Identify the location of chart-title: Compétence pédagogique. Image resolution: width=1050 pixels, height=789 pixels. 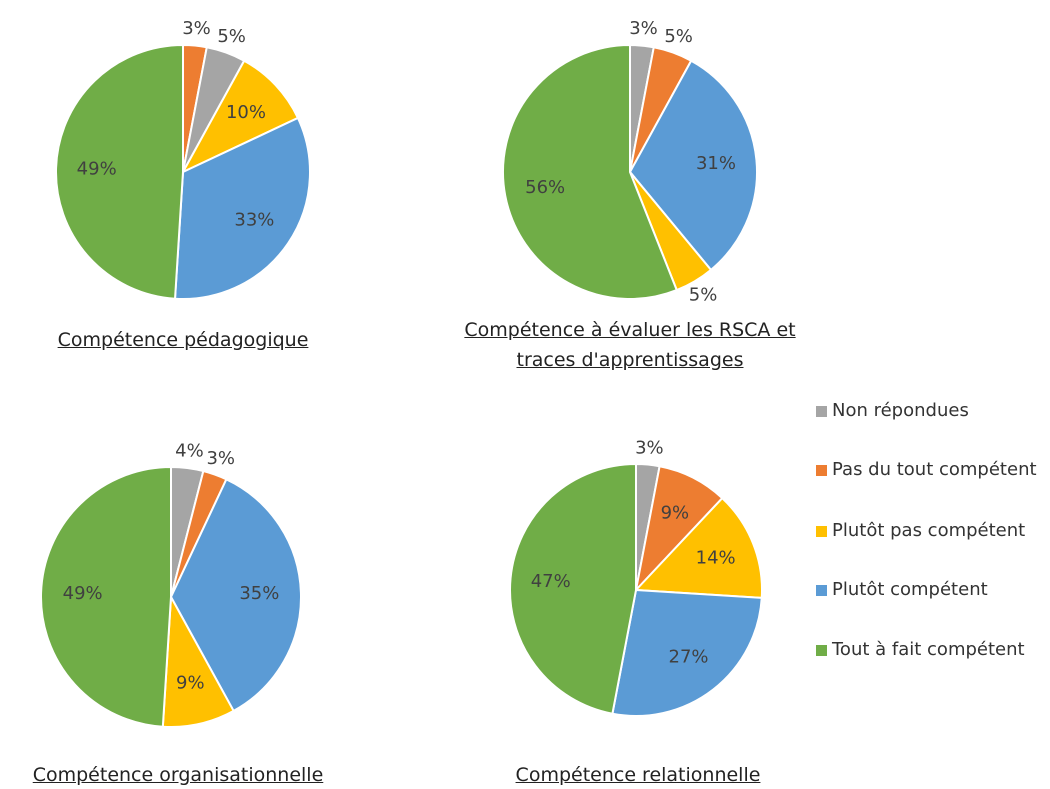
(183, 340).